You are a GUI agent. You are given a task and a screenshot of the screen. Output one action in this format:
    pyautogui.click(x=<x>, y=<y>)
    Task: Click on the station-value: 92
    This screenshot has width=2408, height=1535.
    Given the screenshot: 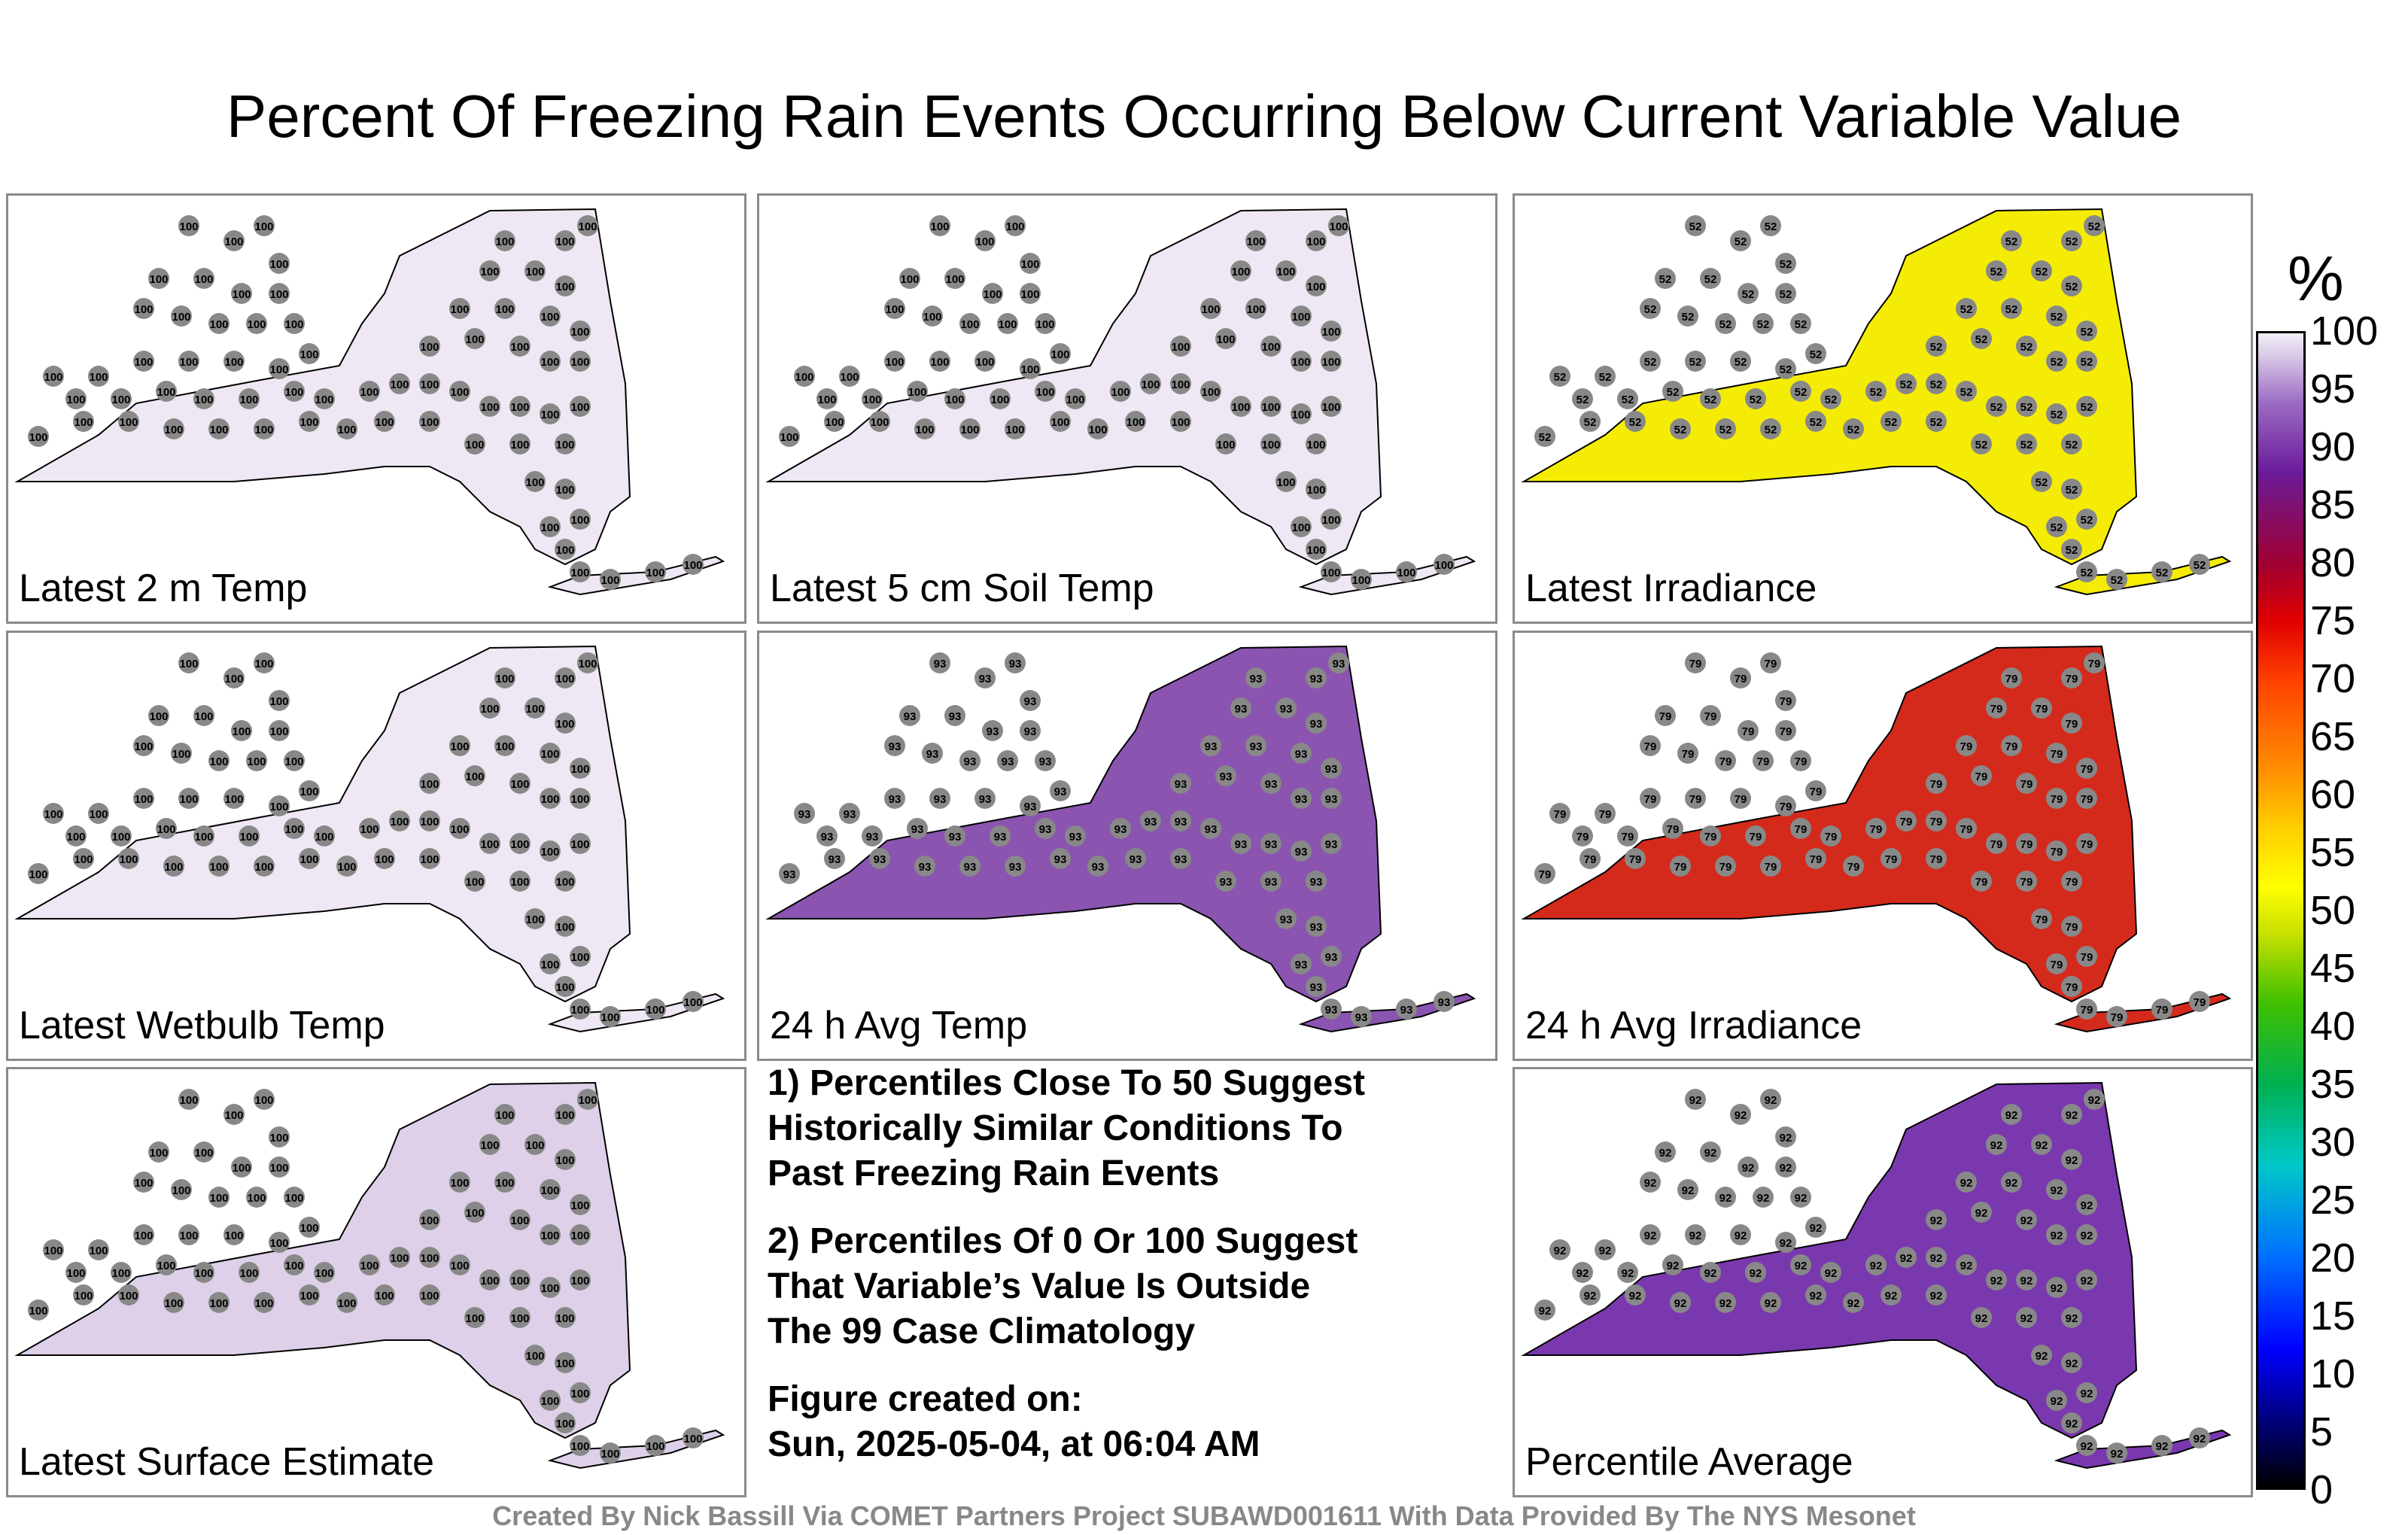 What is the action you would take?
    pyautogui.click(x=1741, y=1236)
    